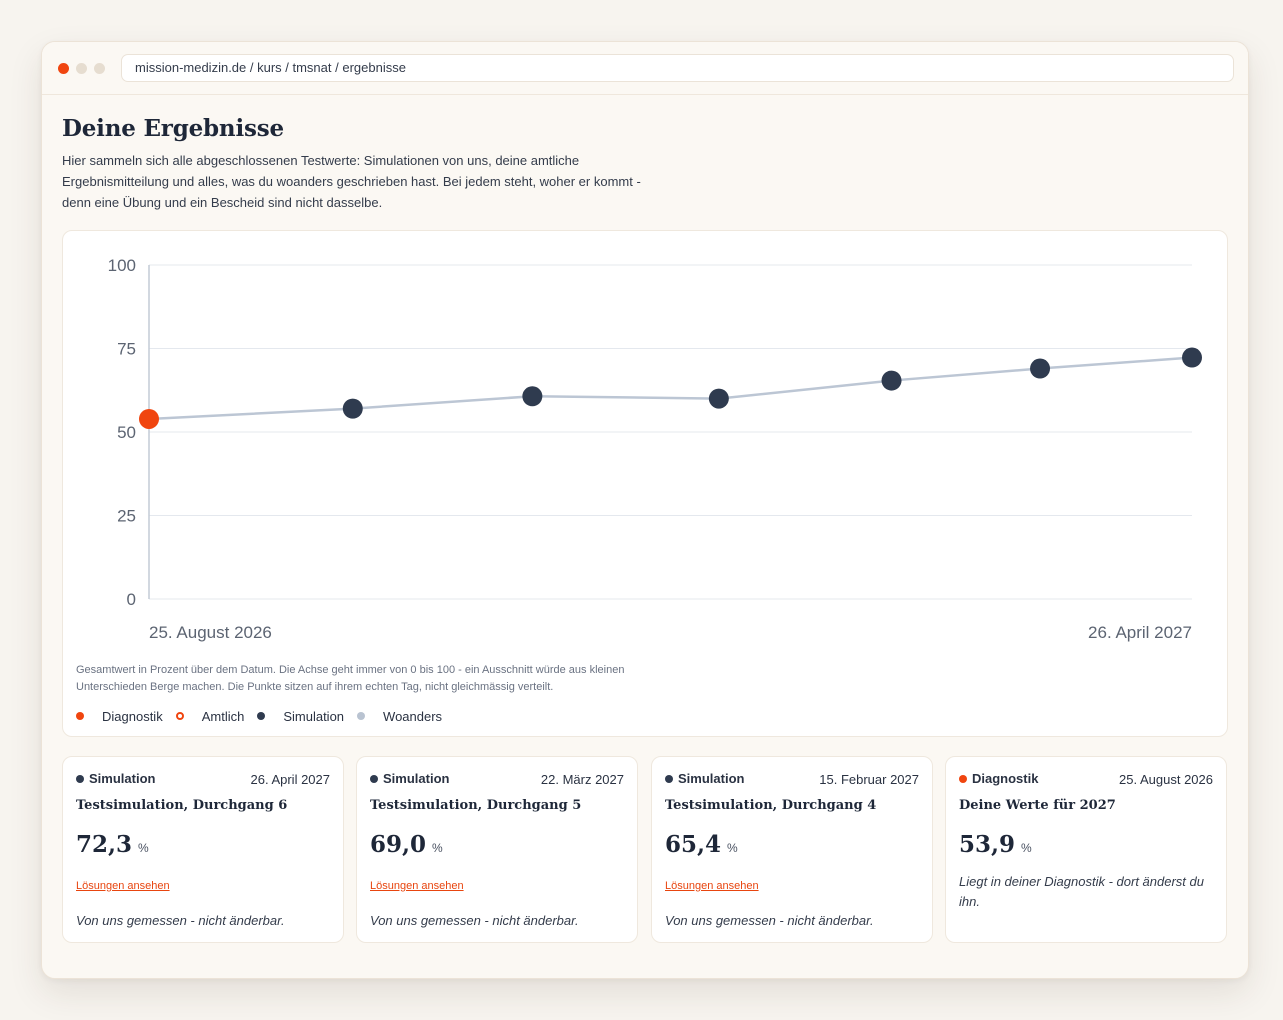 This screenshot has height=1020, width=1283. What do you see at coordinates (132, 716) in the screenshot?
I see `legend-label: Diagnostik` at bounding box center [132, 716].